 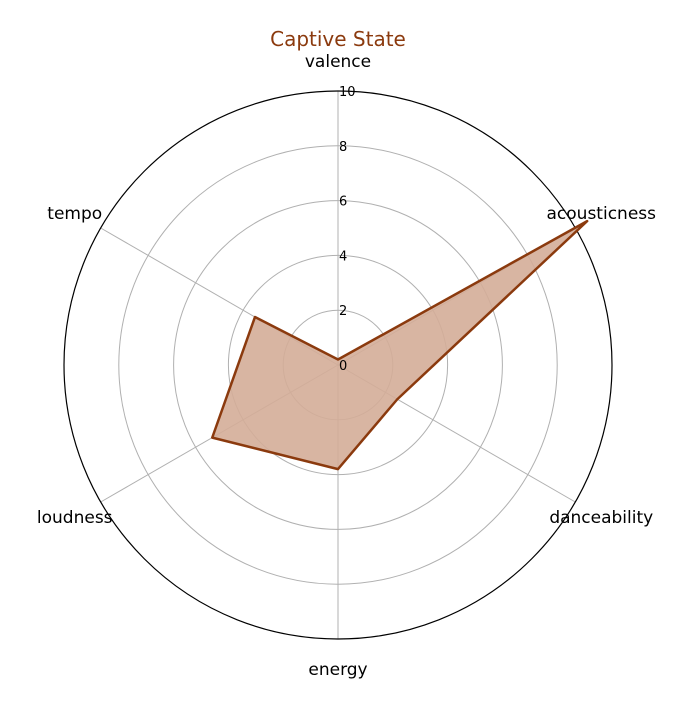 What do you see at coordinates (343, 311) in the screenshot?
I see `tick-label-2: 2` at bounding box center [343, 311].